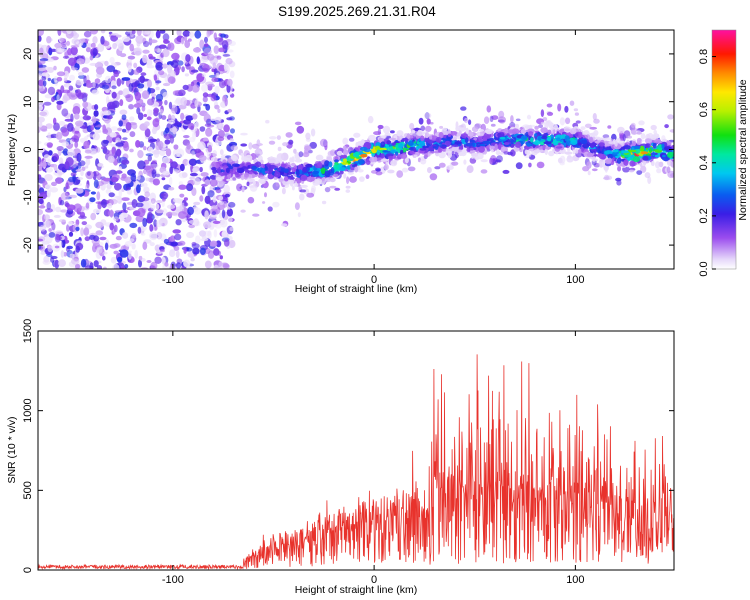 Image resolution: width=750 pixels, height=600 pixels. I want to click on spectrogram-y-label: Frequency (Hz), so click(12, 150).